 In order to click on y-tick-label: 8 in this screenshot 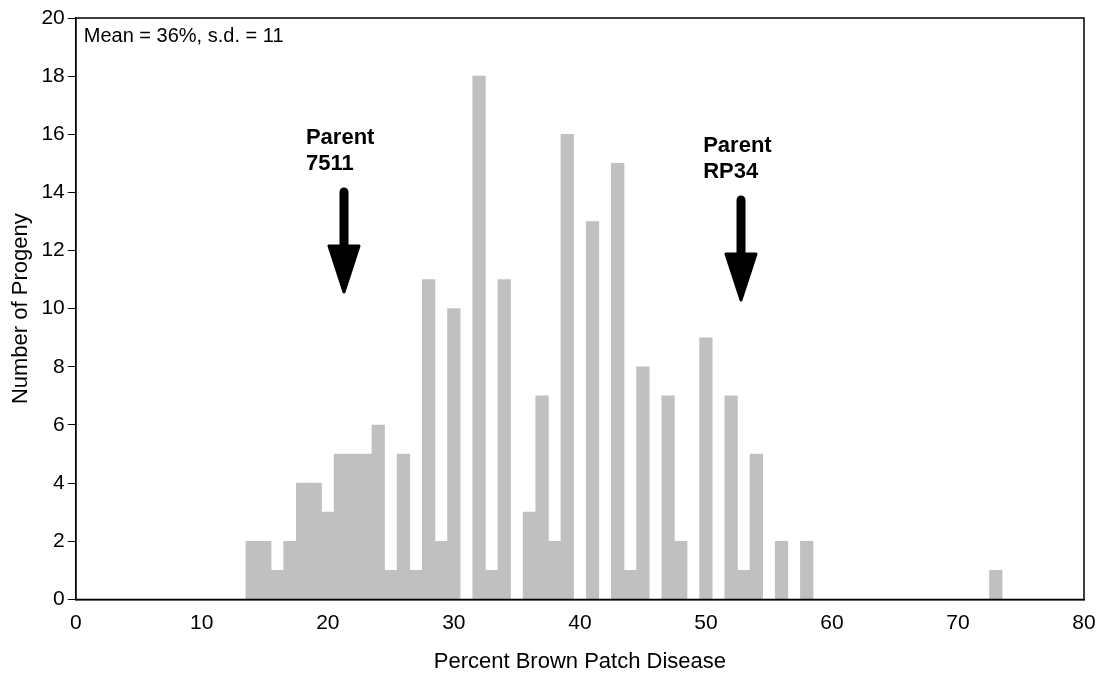, I will do `click(59, 365)`.